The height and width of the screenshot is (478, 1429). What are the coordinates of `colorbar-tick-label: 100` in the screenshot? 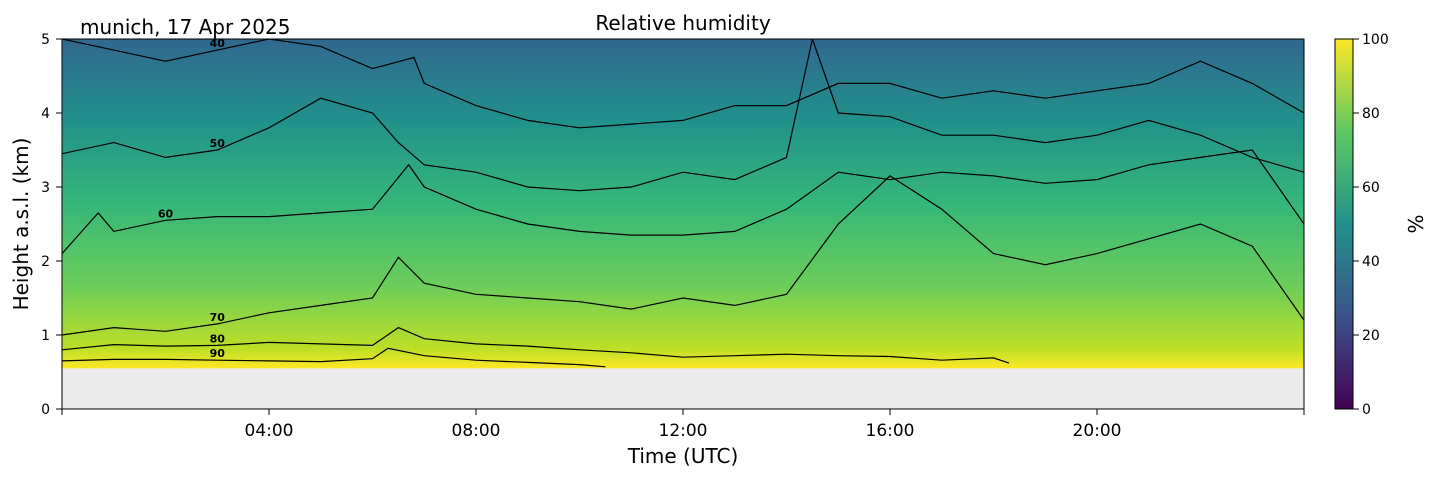 It's located at (1375, 40).